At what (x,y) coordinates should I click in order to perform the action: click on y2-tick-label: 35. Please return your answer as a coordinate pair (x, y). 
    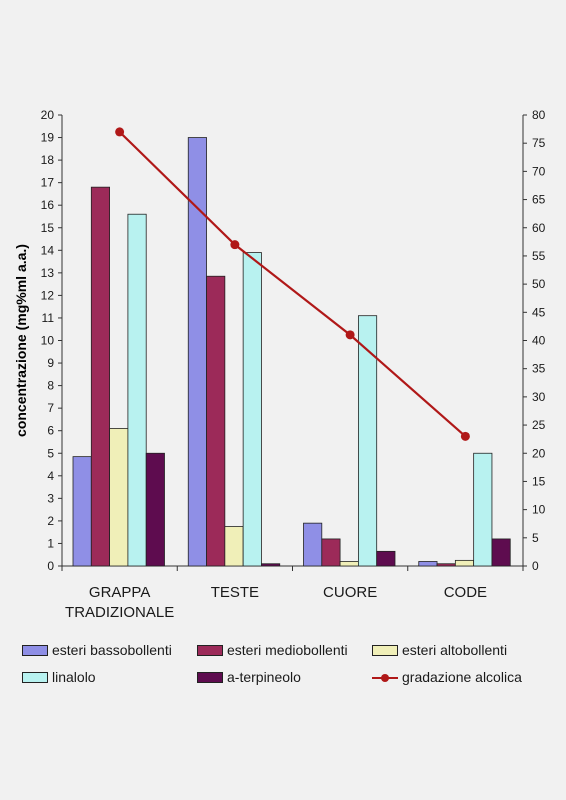
    Looking at the image, I should click on (539, 369).